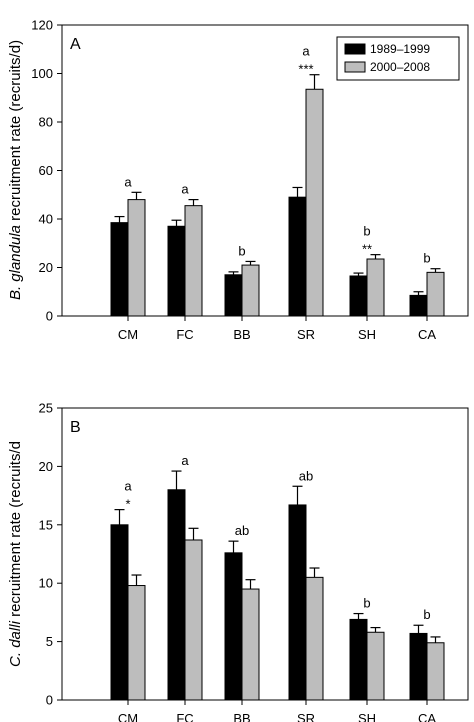 The image size is (474, 722). What do you see at coordinates (46, 583) in the screenshot?
I see `y-tick-label: 10` at bounding box center [46, 583].